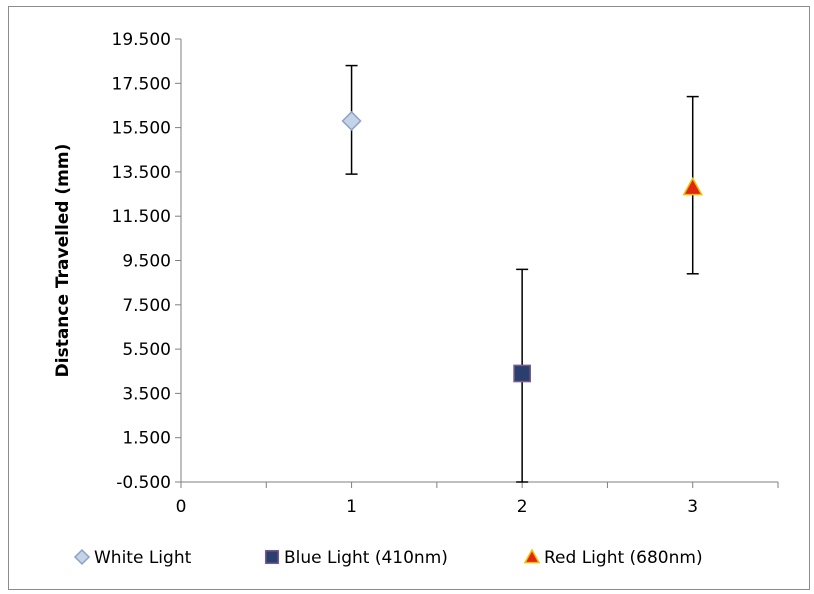  Describe the element at coordinates (146, 394) in the screenshot. I see `y-tick-label: 3.500` at that location.